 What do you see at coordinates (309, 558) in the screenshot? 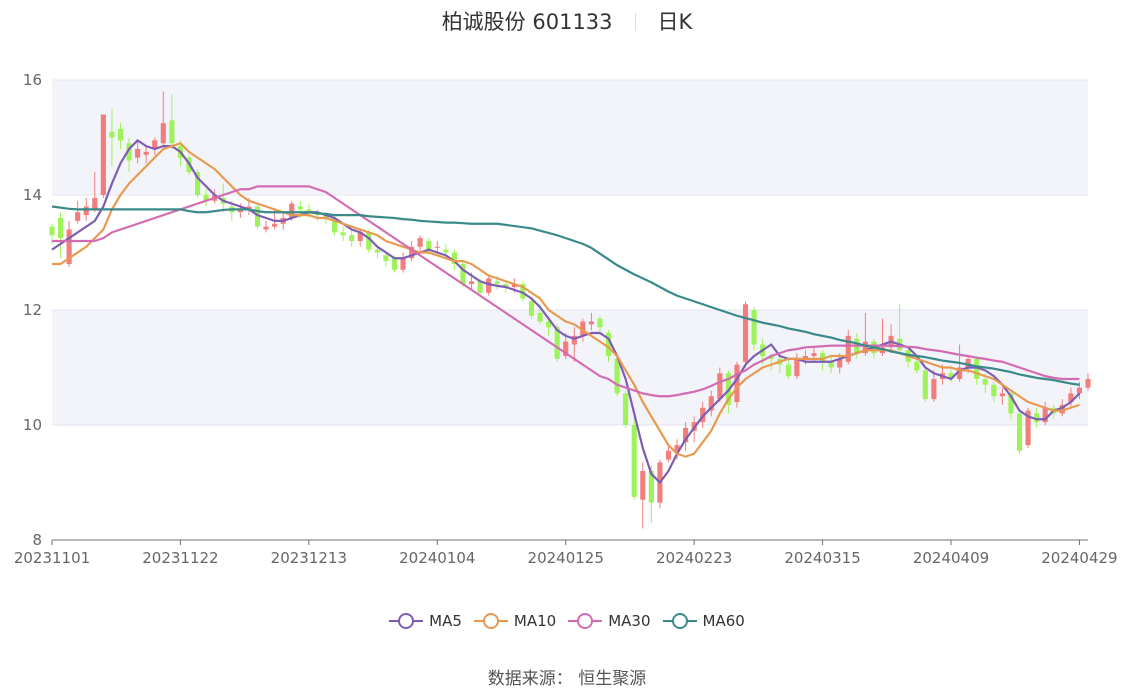
I see `x-tick-label: 20231213` at bounding box center [309, 558].